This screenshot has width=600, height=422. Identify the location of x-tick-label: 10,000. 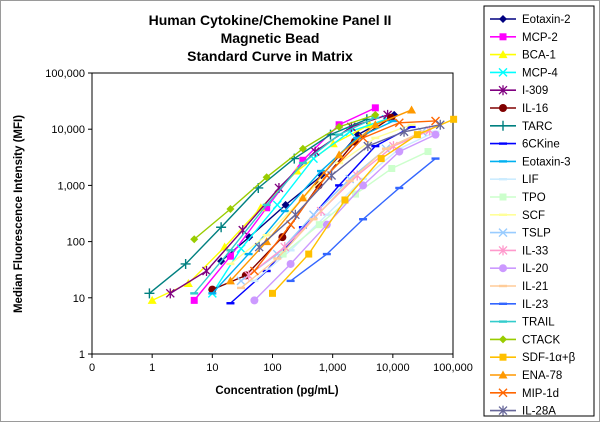
(393, 368).